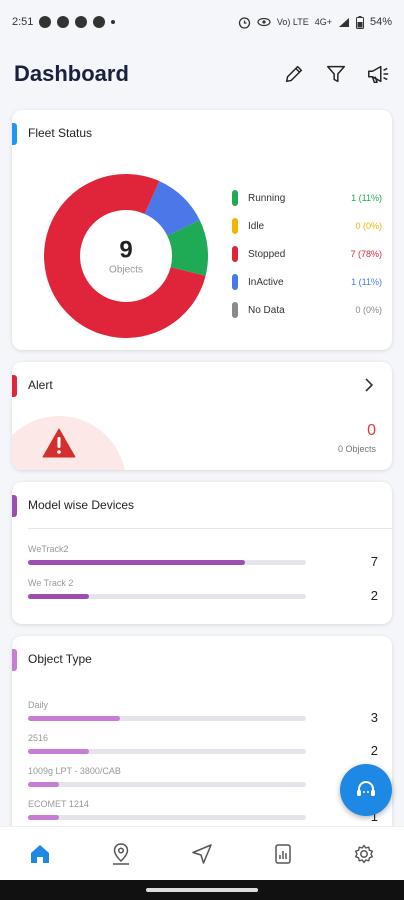 This screenshot has width=404, height=900. I want to click on eye-icon, so click(264, 22).